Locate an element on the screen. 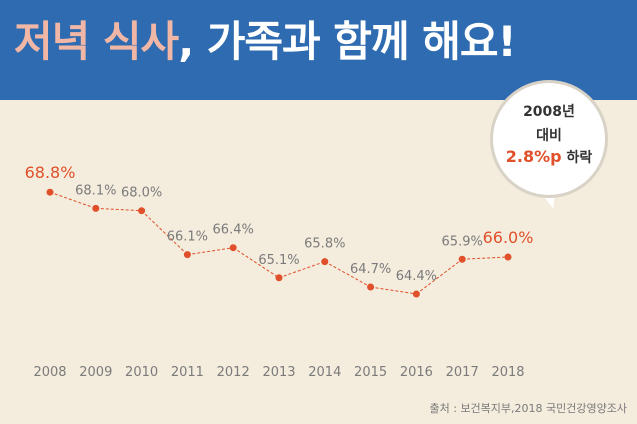 The image size is (637, 424). title-accent: 저녁 식사 is located at coordinates (96, 41).